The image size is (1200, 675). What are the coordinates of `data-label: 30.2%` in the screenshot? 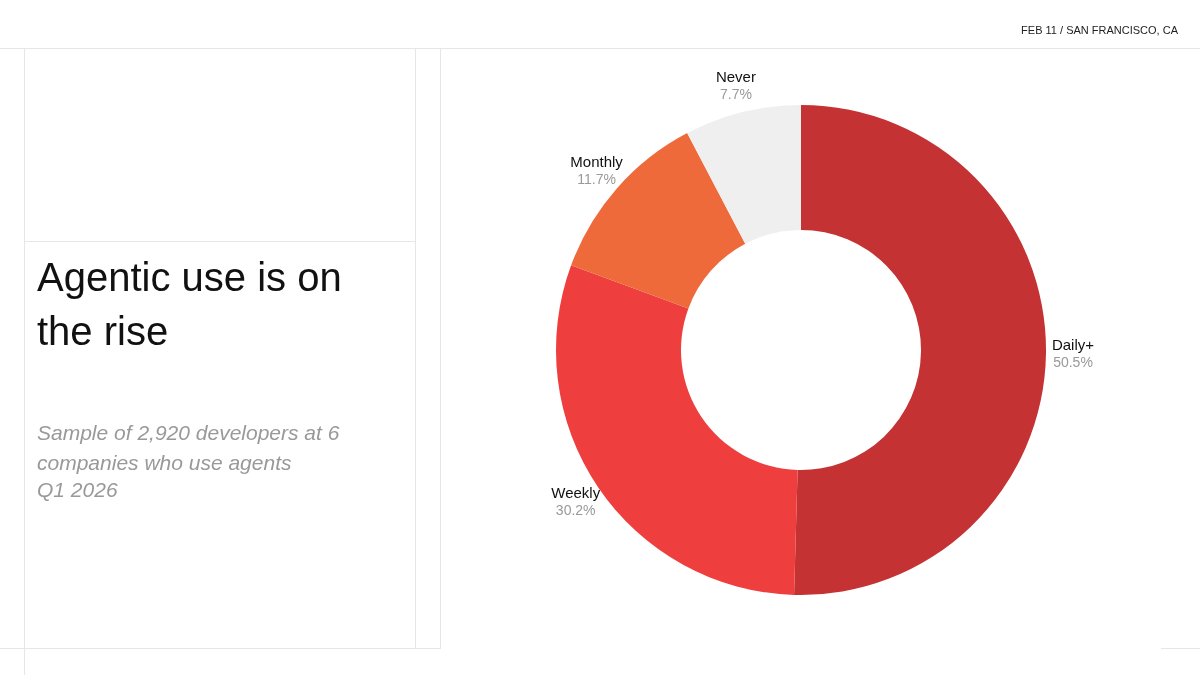 It's located at (575, 510).